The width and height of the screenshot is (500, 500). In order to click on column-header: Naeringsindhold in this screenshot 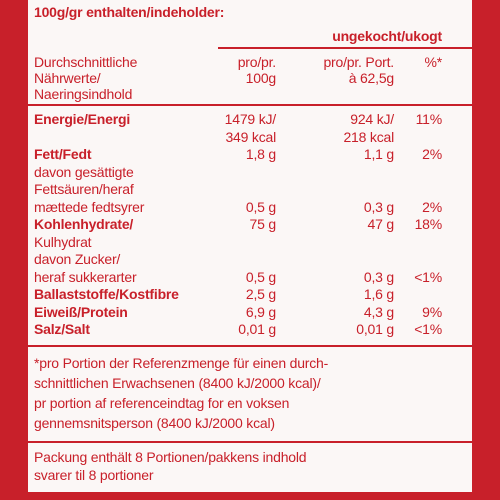, I will do `click(83, 94)`.